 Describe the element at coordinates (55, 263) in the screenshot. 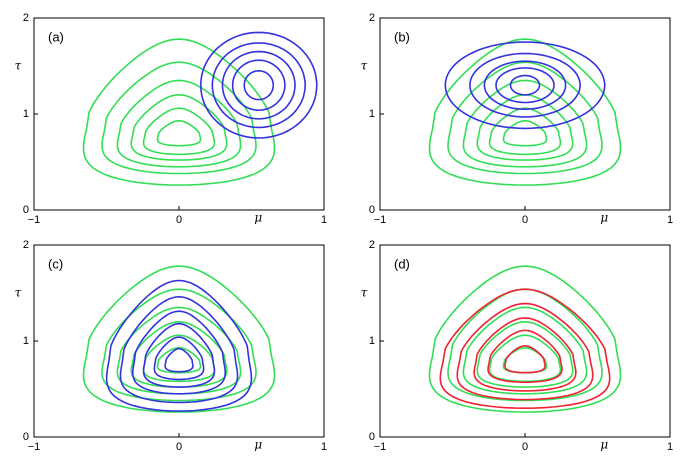

I see `panel-label: (c)` at that location.